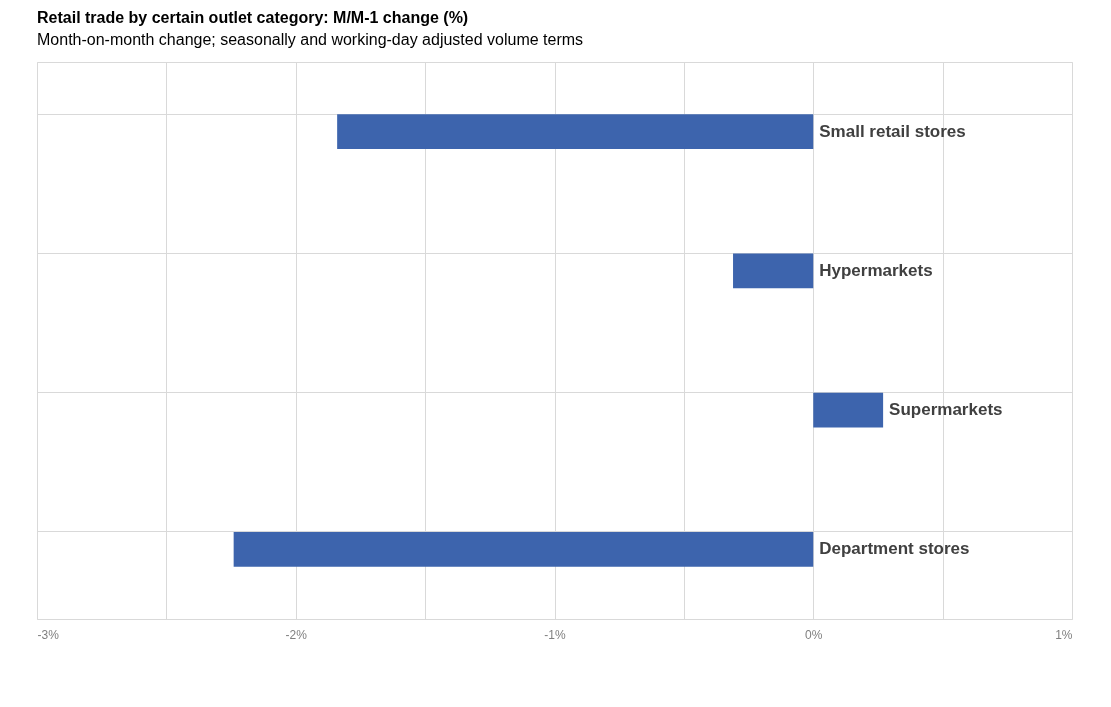 This screenshot has height=707, width=1111. Describe the element at coordinates (814, 634) in the screenshot. I see `x-tick-label: 0%` at that location.